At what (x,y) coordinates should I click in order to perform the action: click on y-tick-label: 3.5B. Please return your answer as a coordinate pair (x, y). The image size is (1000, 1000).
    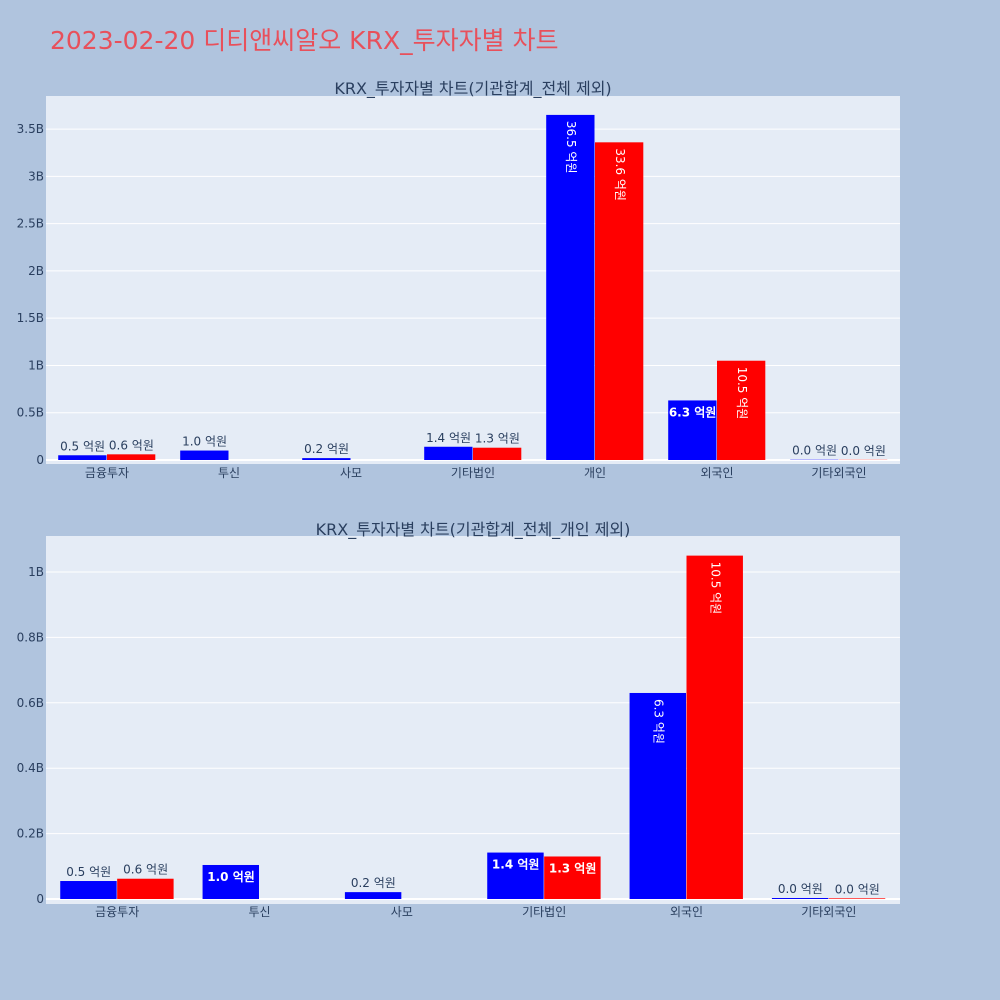
    Looking at the image, I should click on (30, 129).